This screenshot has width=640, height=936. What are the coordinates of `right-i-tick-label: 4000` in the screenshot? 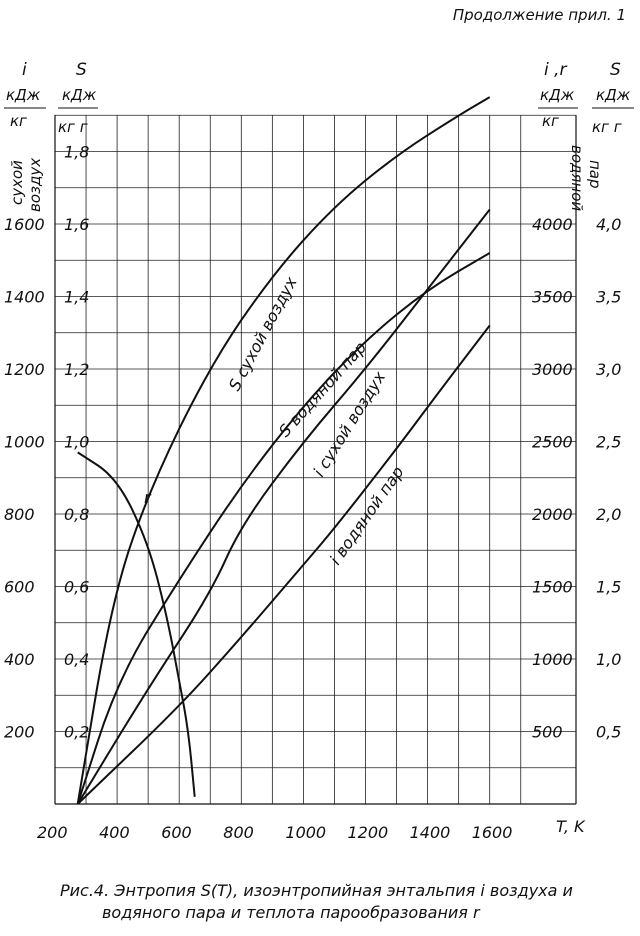 It's located at (552, 224).